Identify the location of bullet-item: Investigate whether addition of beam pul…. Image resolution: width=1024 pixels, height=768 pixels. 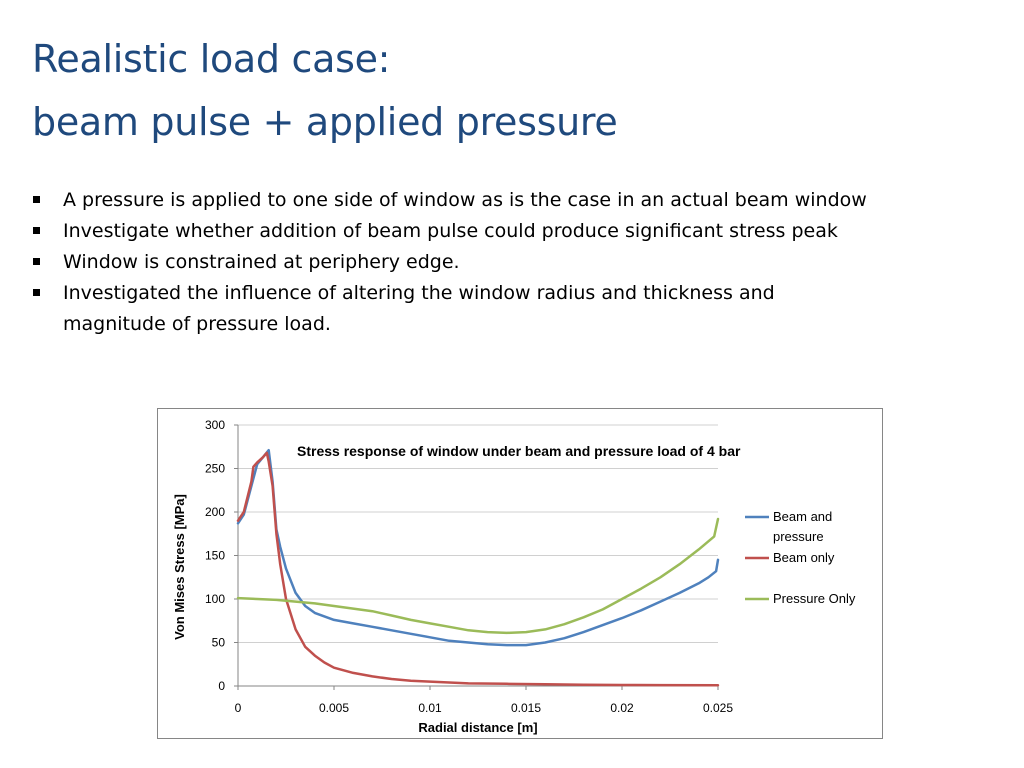
(457, 231).